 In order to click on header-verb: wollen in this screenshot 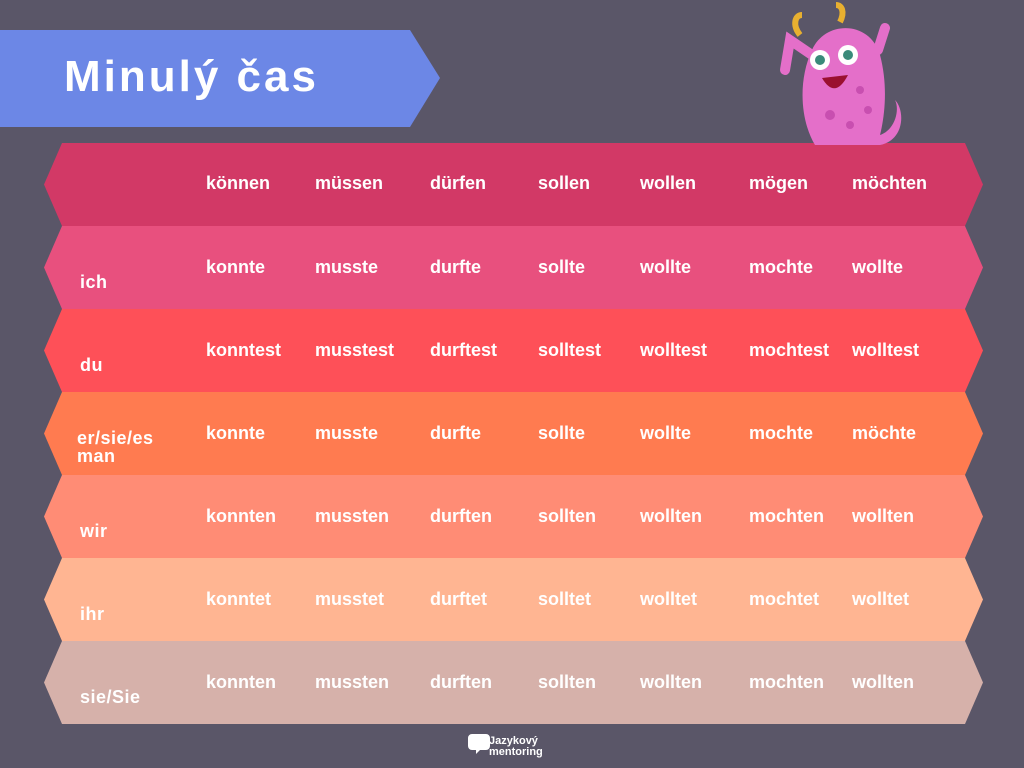, I will do `click(668, 183)`.